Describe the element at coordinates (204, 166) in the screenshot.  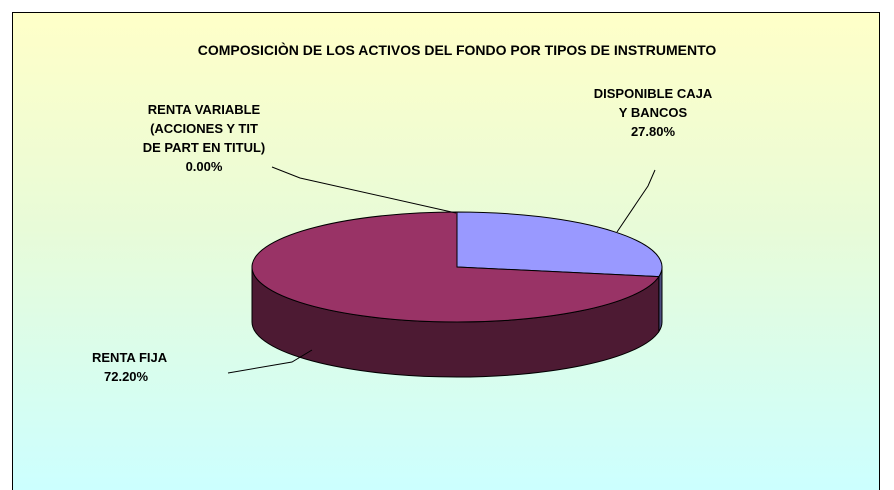
I see `value-label: 0.00%` at that location.